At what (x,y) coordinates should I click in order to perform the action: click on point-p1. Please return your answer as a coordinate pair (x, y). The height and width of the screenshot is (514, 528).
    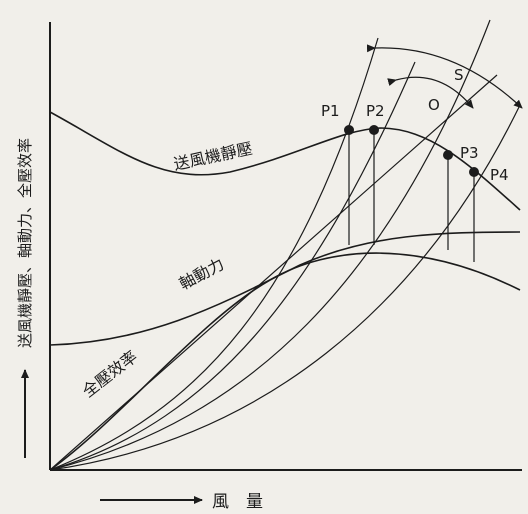
    Looking at the image, I should click on (349, 130).